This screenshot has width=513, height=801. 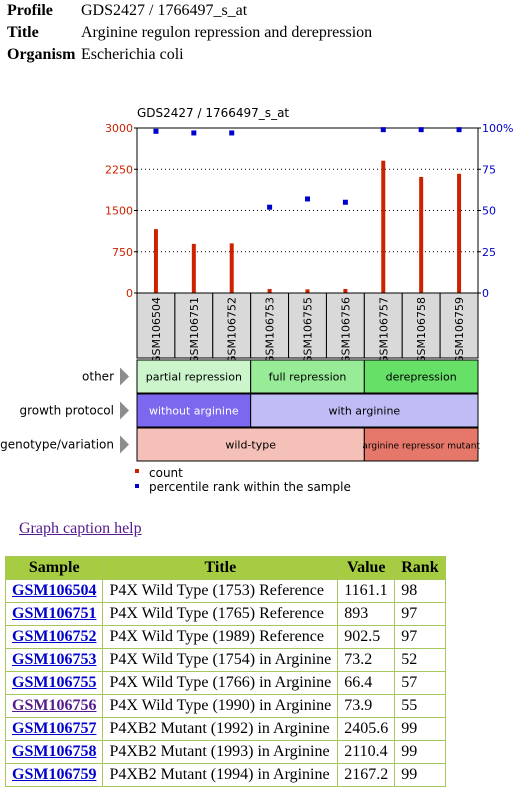 What do you see at coordinates (420, 591) in the screenshot?
I see `rank-cell: 98` at bounding box center [420, 591].